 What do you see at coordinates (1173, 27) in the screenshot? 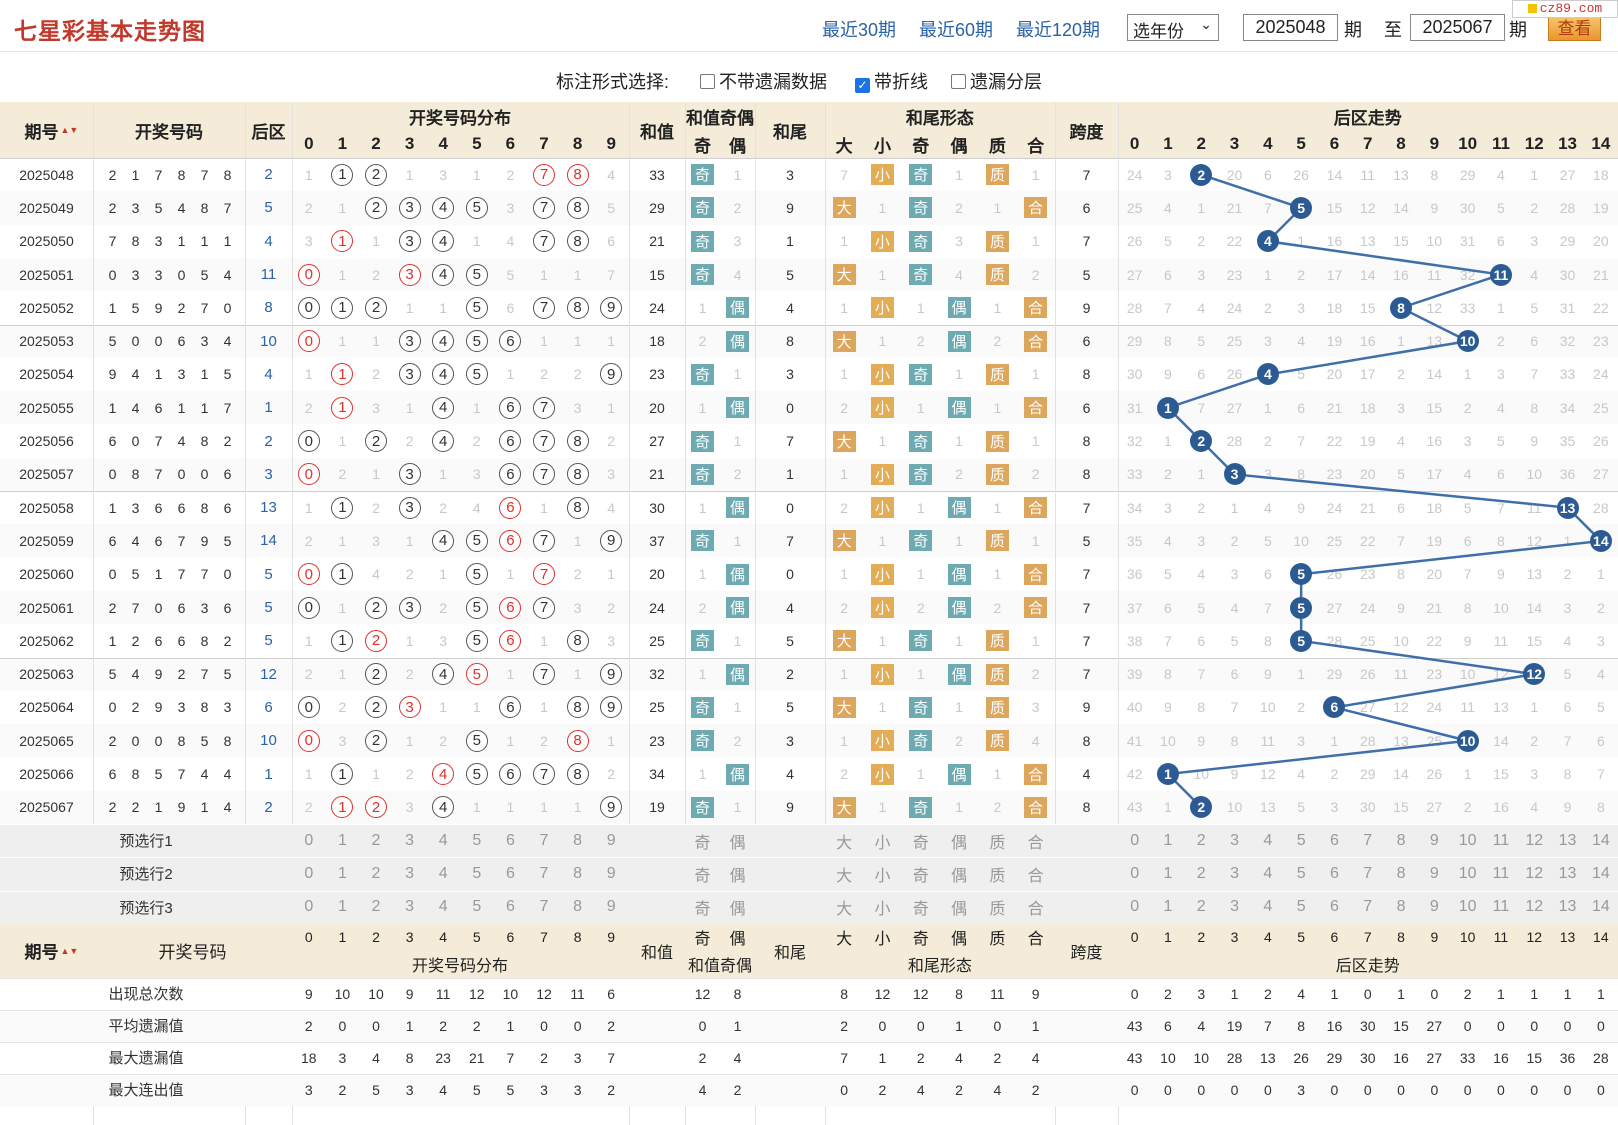
I see `year-select: 选年份 ⌄` at bounding box center [1173, 27].